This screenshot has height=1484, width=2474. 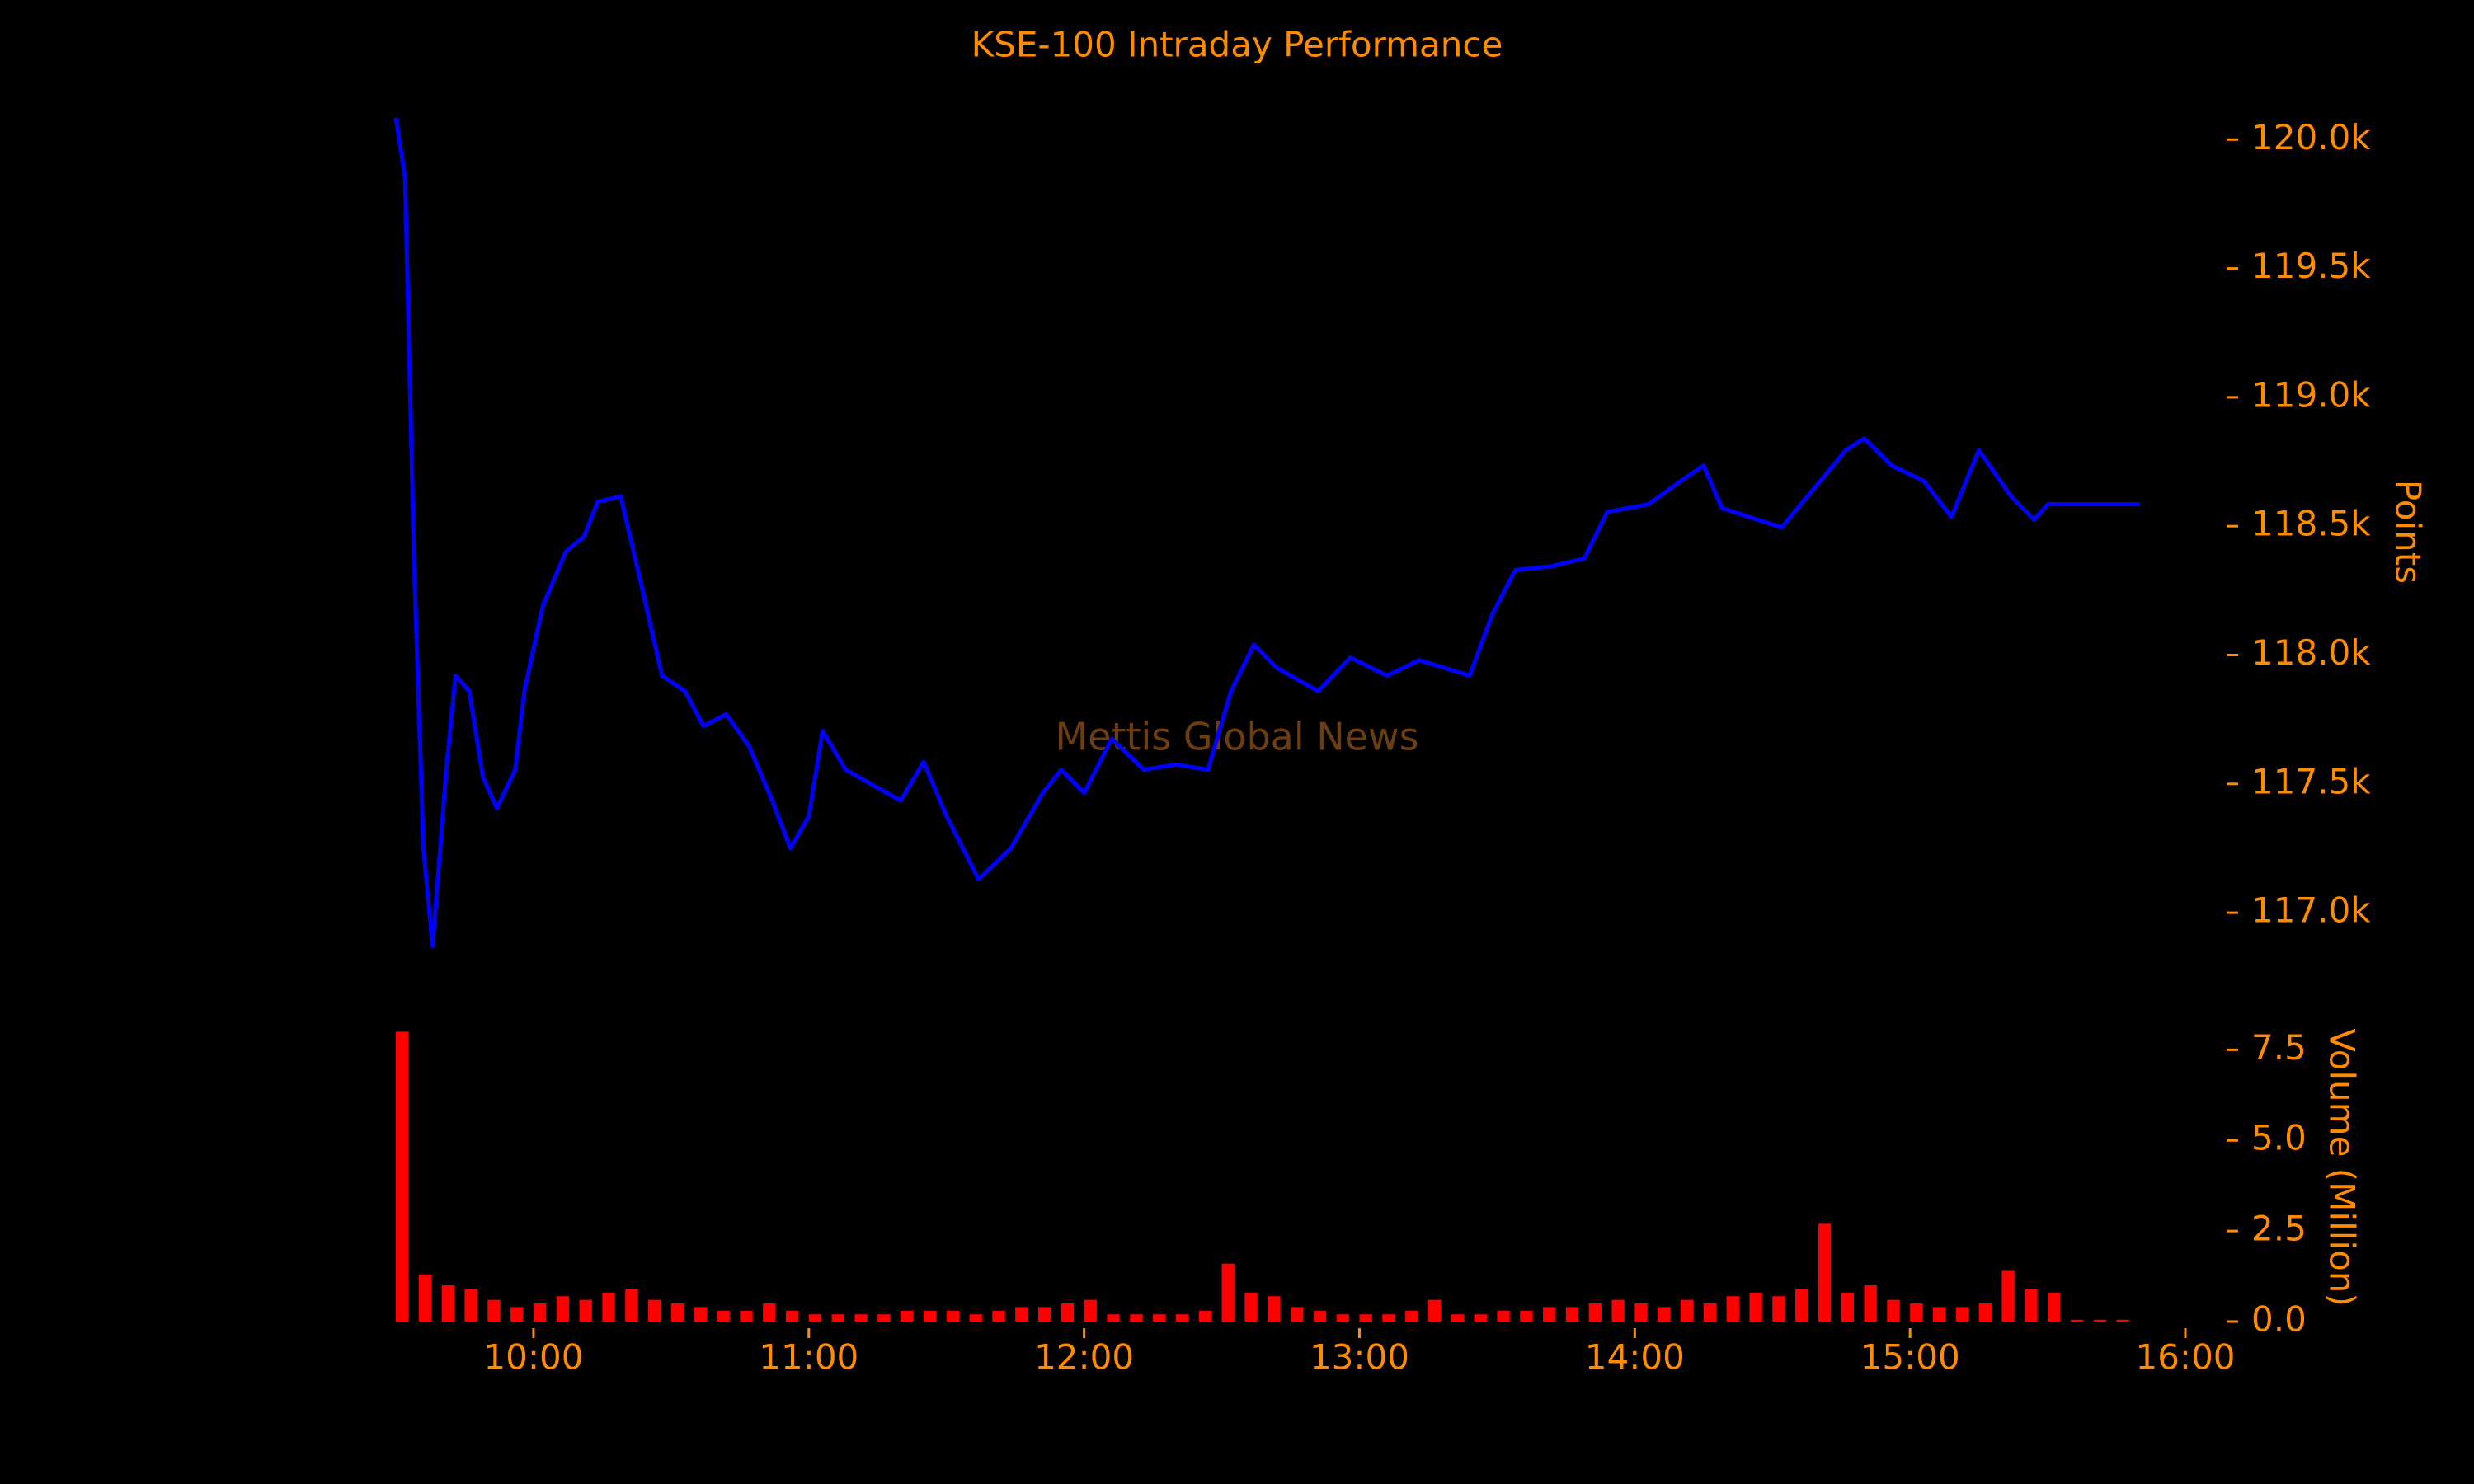 I want to click on x-tick-label: 15:00, so click(x=1910, y=1357).